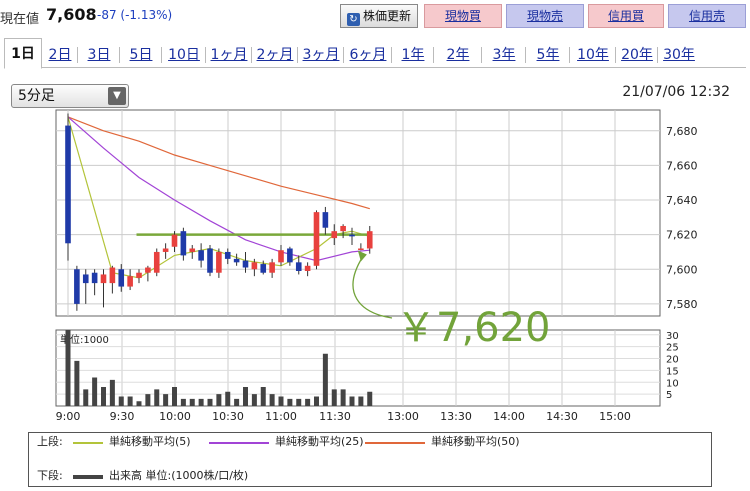 The image size is (750, 491). Describe the element at coordinates (562, 416) in the screenshot. I see `x-tick-label: 14:30` at that location.